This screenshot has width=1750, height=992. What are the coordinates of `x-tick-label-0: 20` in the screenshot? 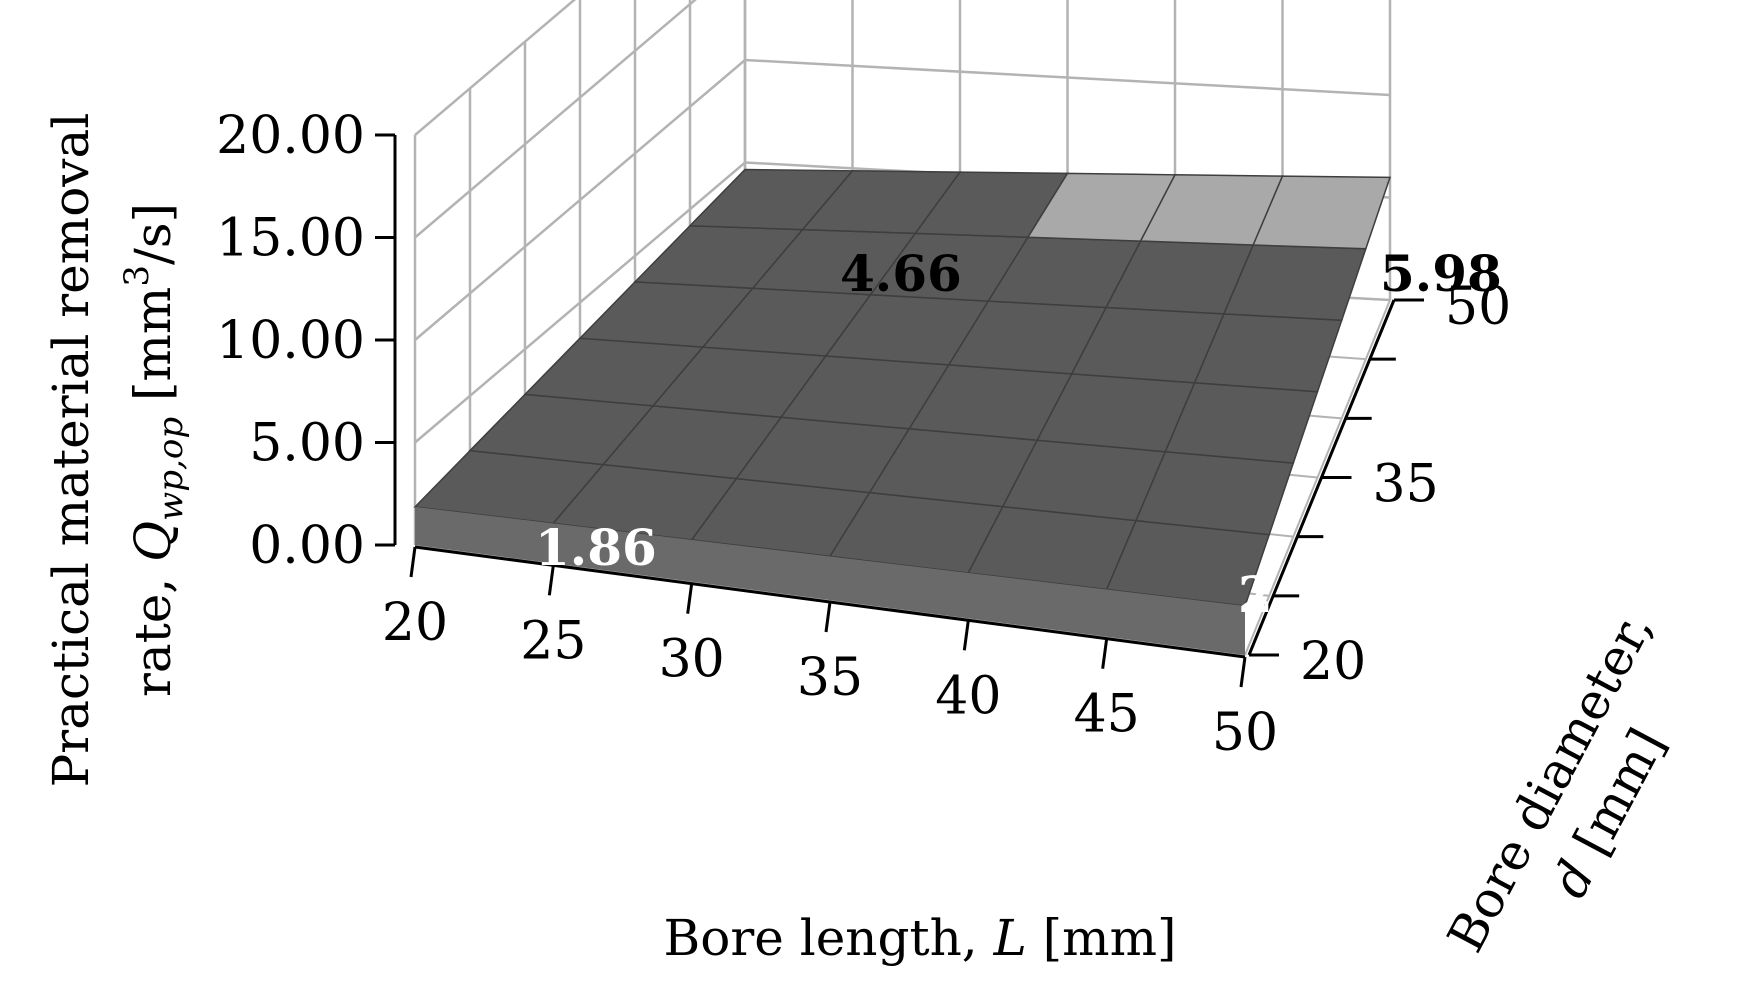 It's located at (415, 623).